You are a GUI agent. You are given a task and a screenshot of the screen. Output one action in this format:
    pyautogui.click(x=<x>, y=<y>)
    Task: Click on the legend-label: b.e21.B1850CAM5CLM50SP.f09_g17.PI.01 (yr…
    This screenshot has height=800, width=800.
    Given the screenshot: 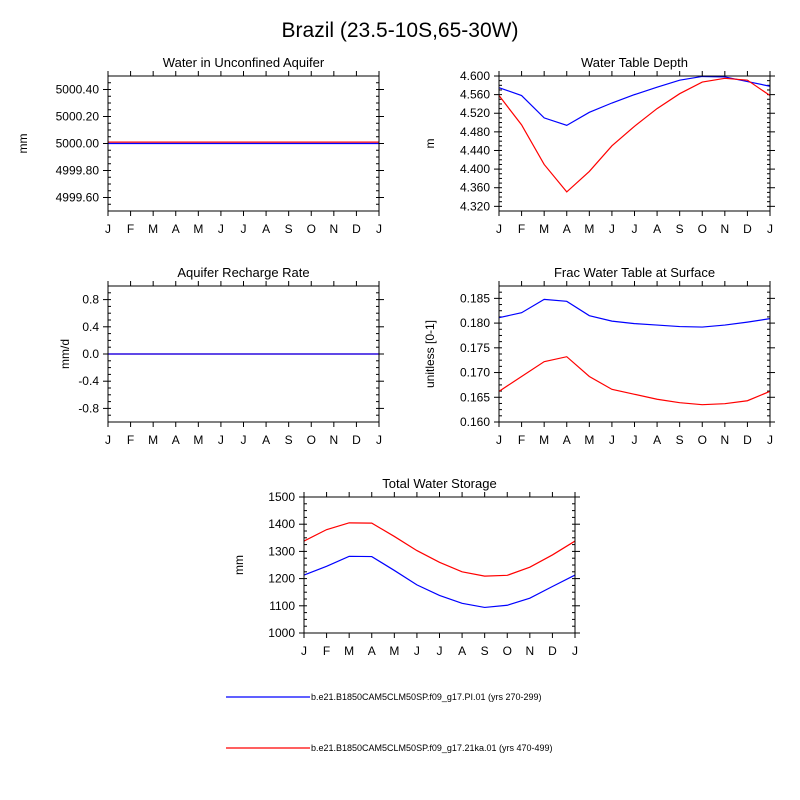 What is the action you would take?
    pyautogui.click(x=426, y=697)
    